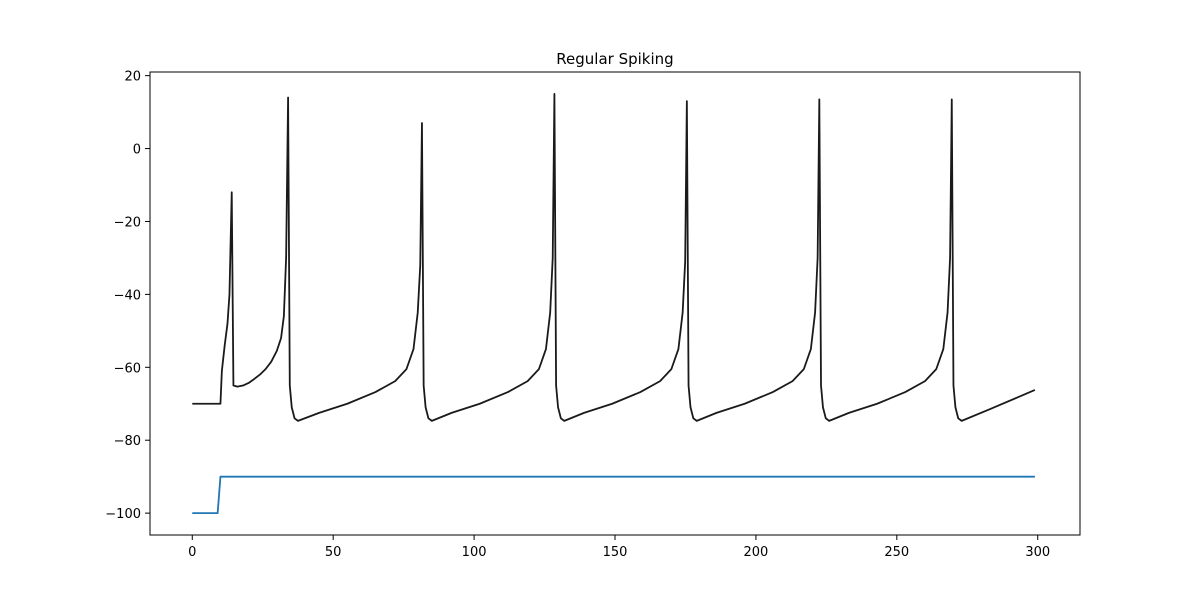  Describe the element at coordinates (137, 150) in the screenshot. I see `y-tick-label: 0` at that location.